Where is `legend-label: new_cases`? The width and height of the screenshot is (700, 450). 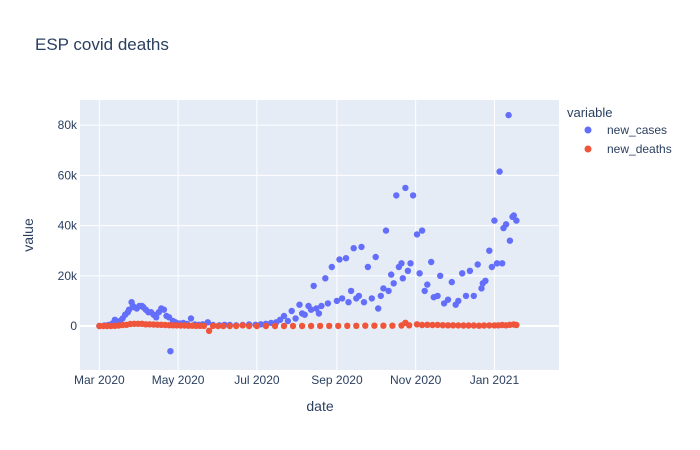
legend-label: new_cases is located at coordinates (637, 130).